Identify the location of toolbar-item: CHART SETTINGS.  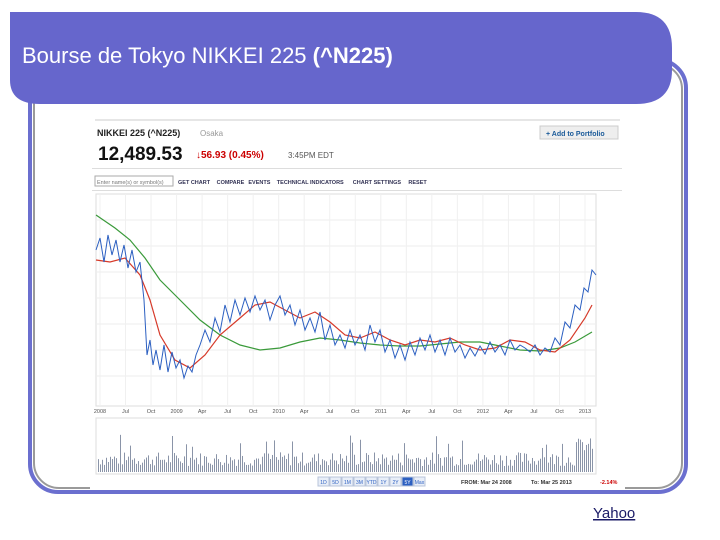
(377, 183).